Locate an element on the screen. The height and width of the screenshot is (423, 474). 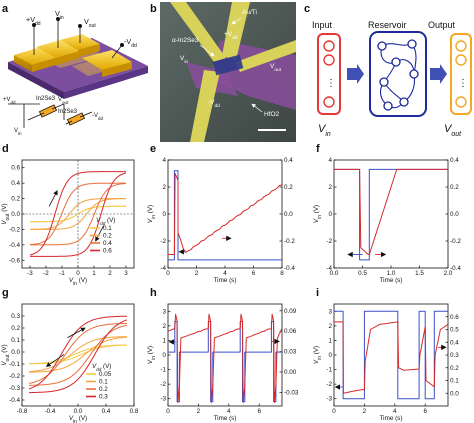
series-0.3-branch-1 is located at coordinates (78, 356).